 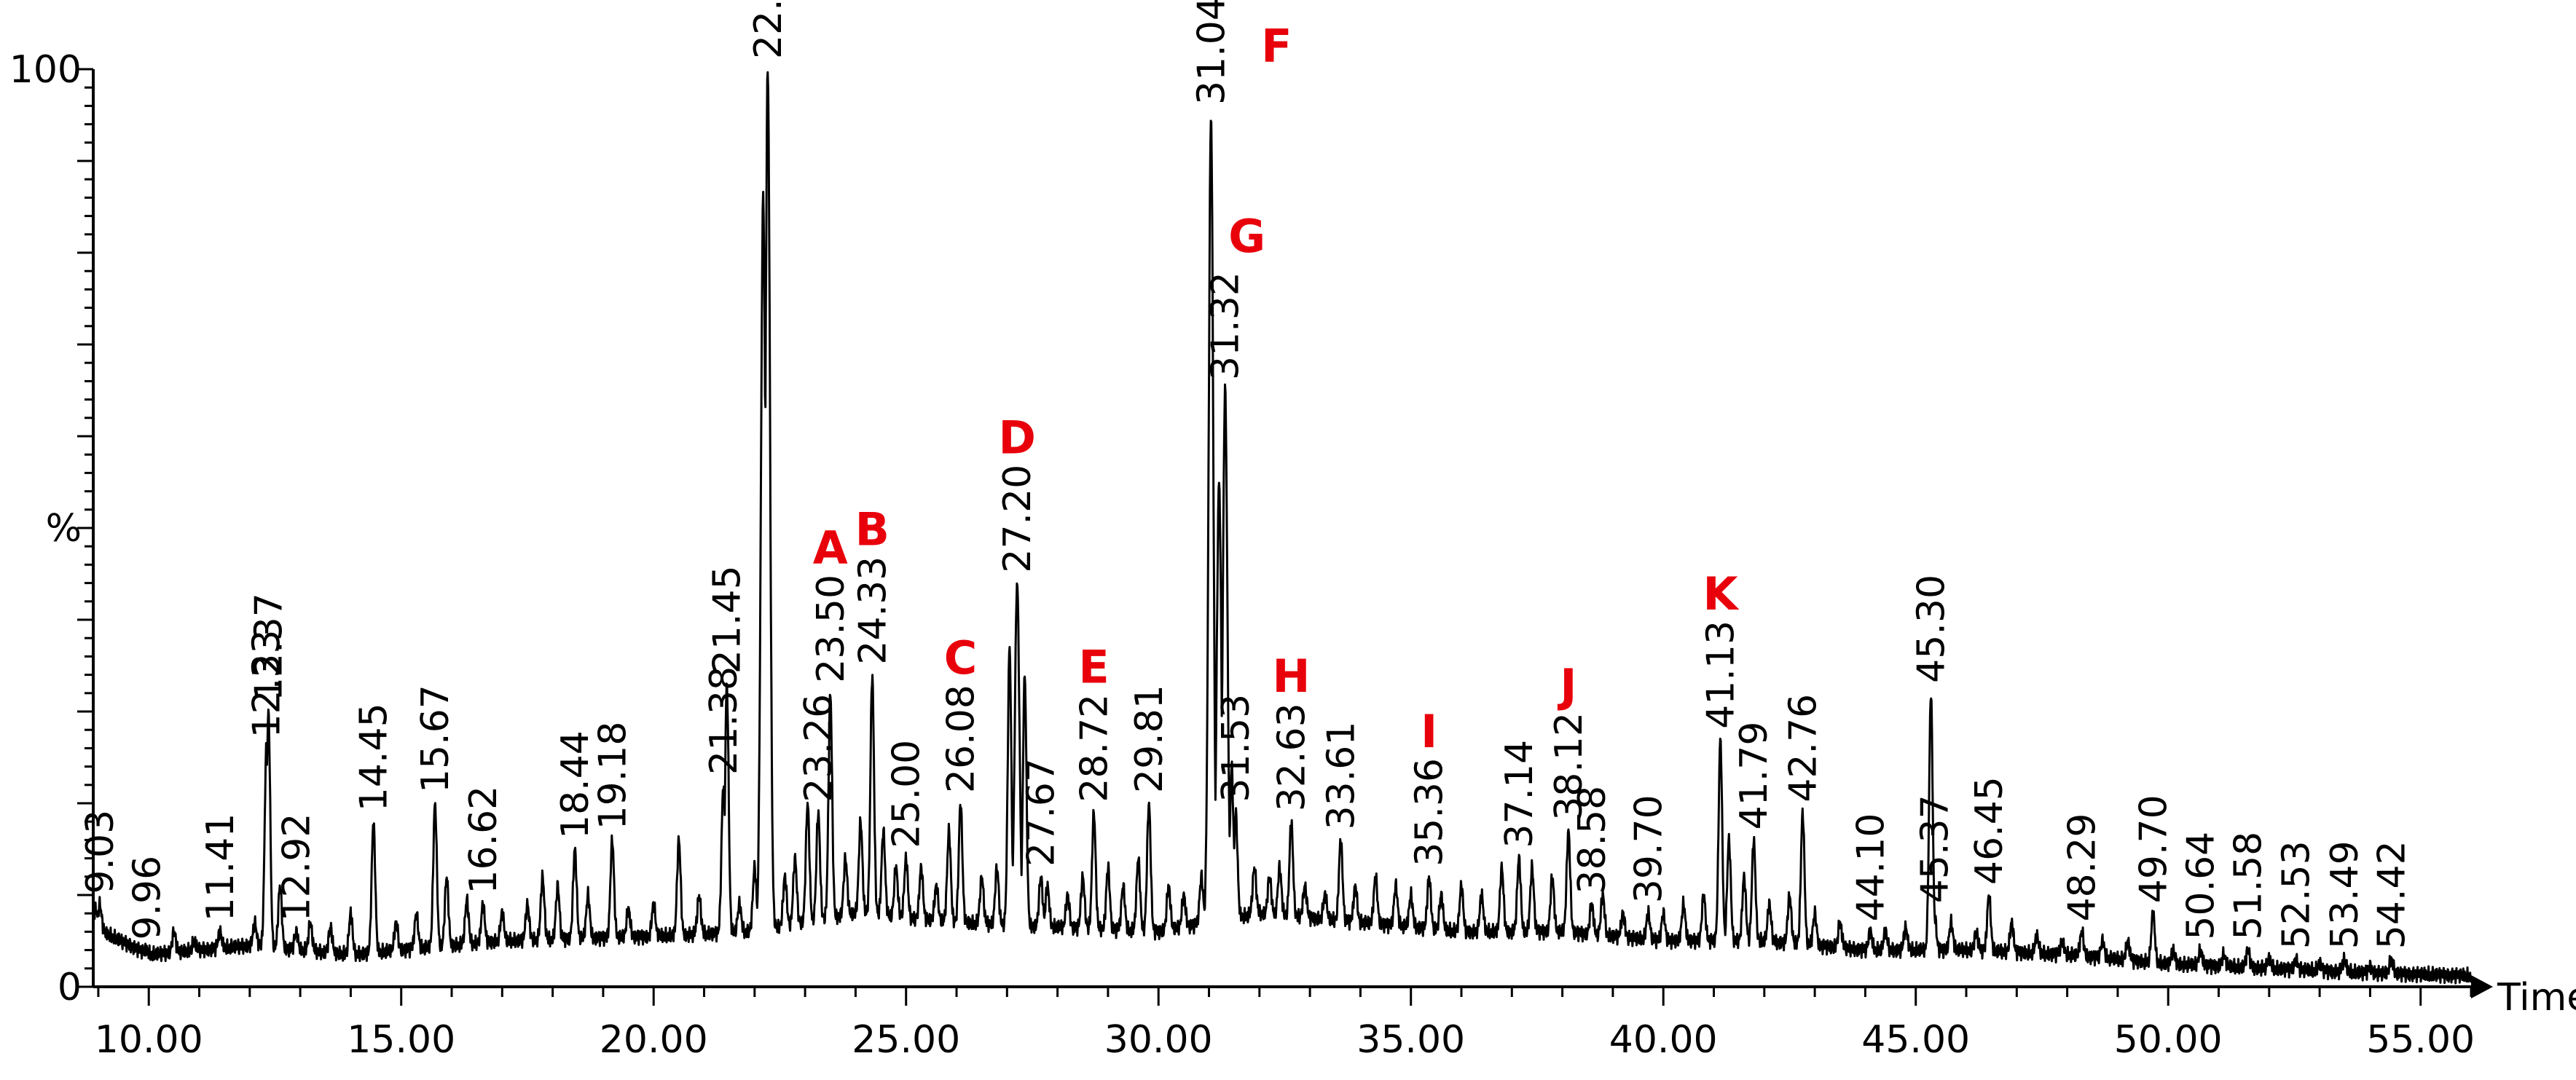 What do you see at coordinates (149, 1040) in the screenshot?
I see `x-tick-label: 10.00` at bounding box center [149, 1040].